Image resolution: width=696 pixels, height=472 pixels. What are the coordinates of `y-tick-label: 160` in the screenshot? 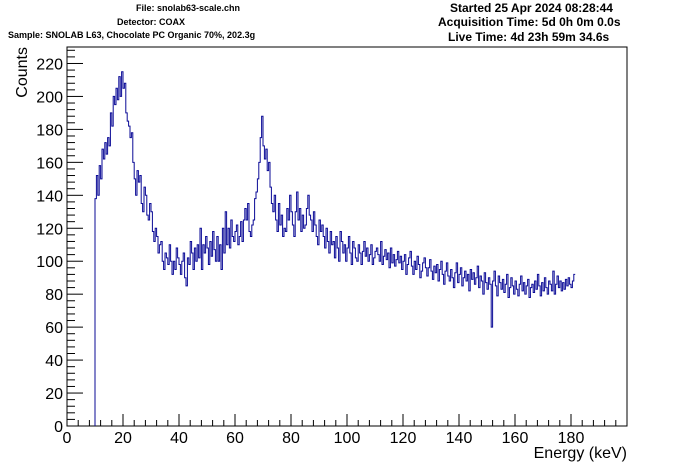 It's located at (49, 163).